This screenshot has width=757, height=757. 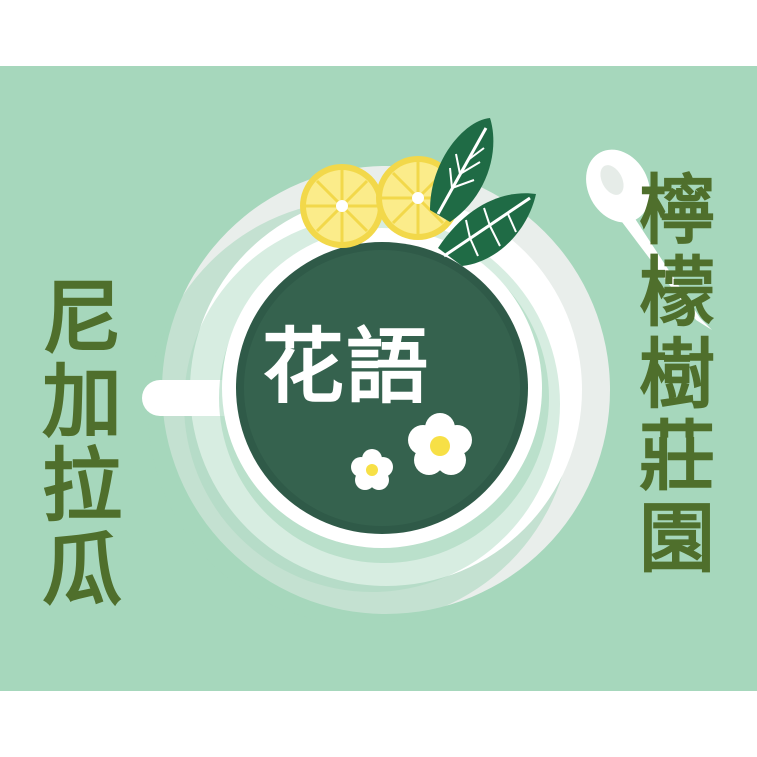 I want to click on spoon-icon, so click(x=649, y=239).